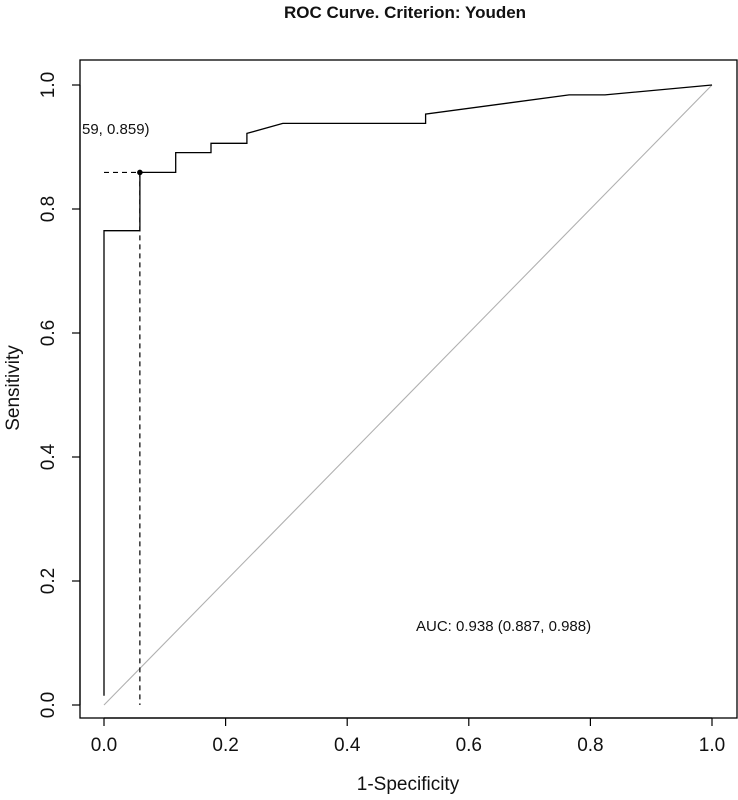 Image resolution: width=738 pixels, height=800 pixels. What do you see at coordinates (48, 333) in the screenshot?
I see `y-tick-label: 0.6` at bounding box center [48, 333].